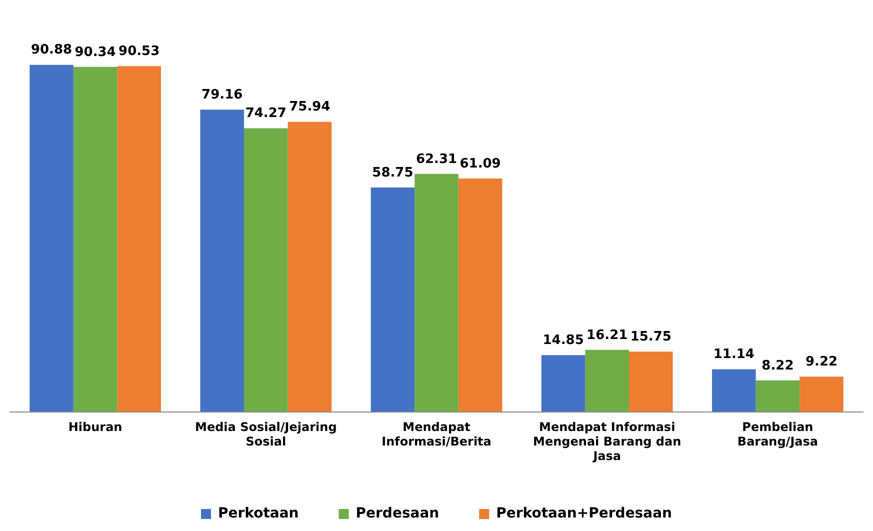 This screenshot has width=873, height=531. What do you see at coordinates (95, 52) in the screenshot?
I see `data-label: 90.34` at bounding box center [95, 52].